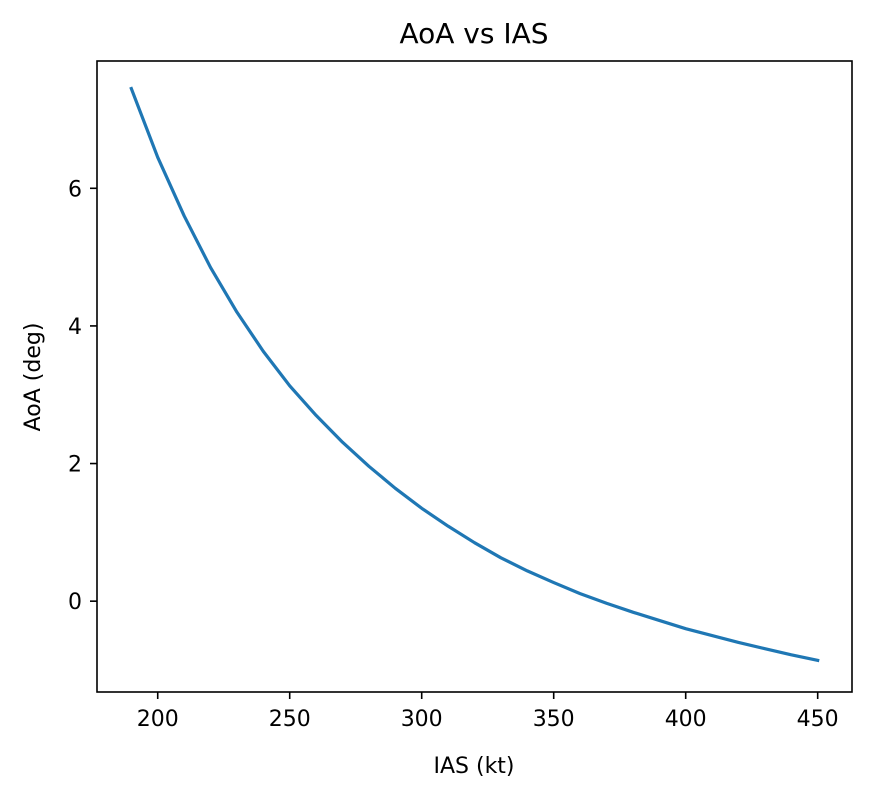 Image resolution: width=869 pixels, height=788 pixels. Describe the element at coordinates (75, 602) in the screenshot. I see `y-tick-label: 0` at that location.